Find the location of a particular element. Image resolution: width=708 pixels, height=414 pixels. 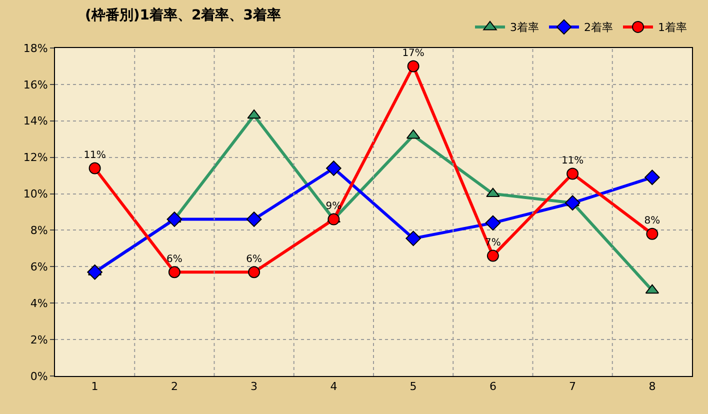

x-tick-label: 1 is located at coordinates (94, 387).